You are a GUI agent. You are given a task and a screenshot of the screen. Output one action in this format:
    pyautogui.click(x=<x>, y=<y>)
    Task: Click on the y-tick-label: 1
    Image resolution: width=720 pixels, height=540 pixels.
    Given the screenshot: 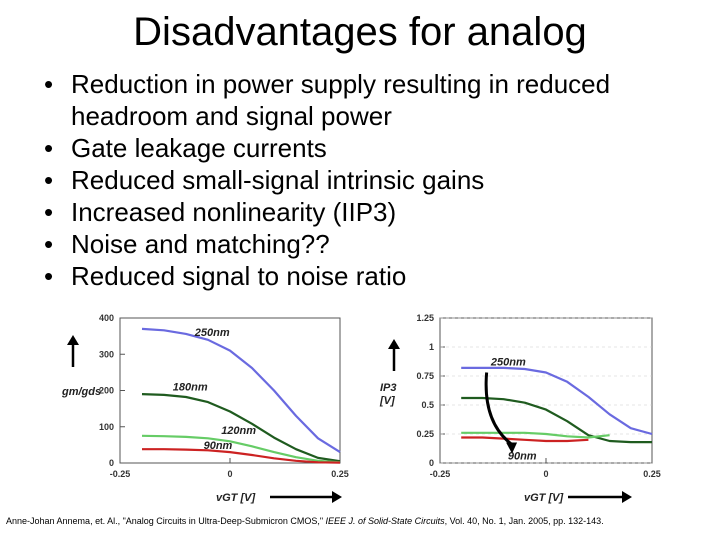 What is the action you would take?
    pyautogui.click(x=431, y=347)
    